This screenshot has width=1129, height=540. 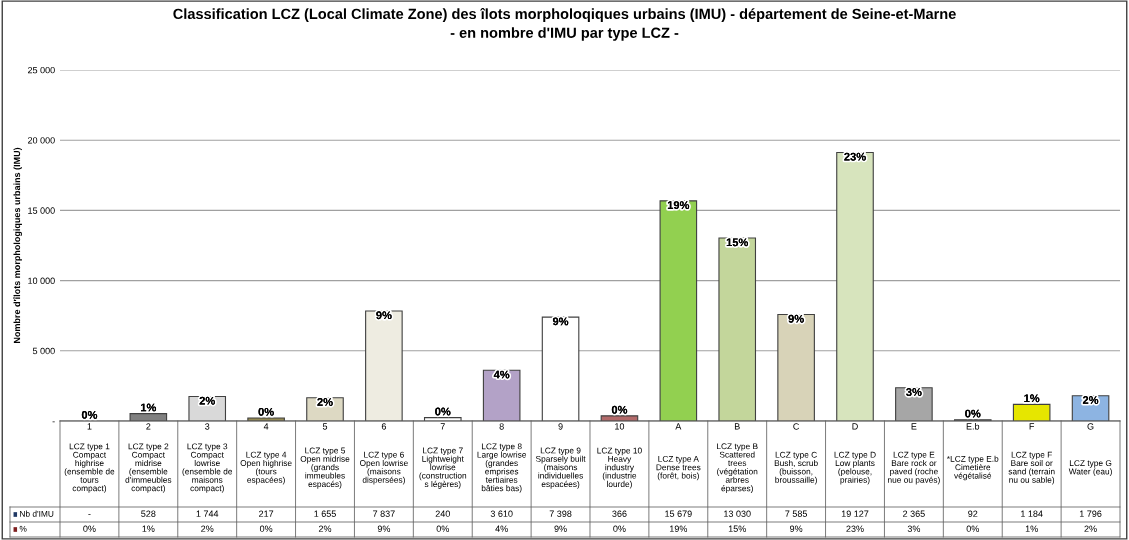 I want to click on annotation: 23%, so click(x=855, y=156).